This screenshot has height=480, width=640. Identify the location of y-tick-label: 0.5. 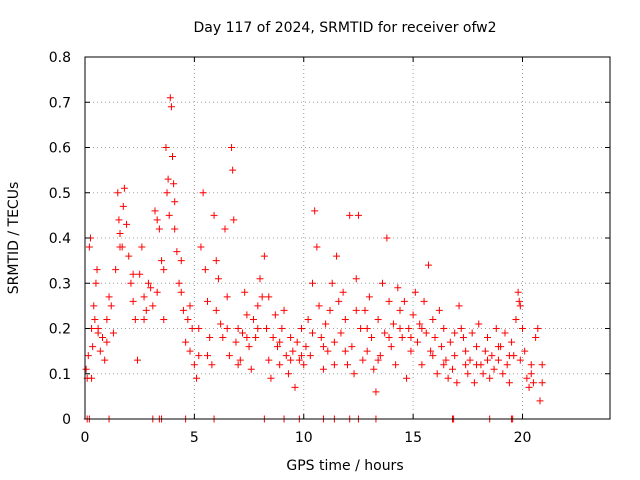
(60, 194).